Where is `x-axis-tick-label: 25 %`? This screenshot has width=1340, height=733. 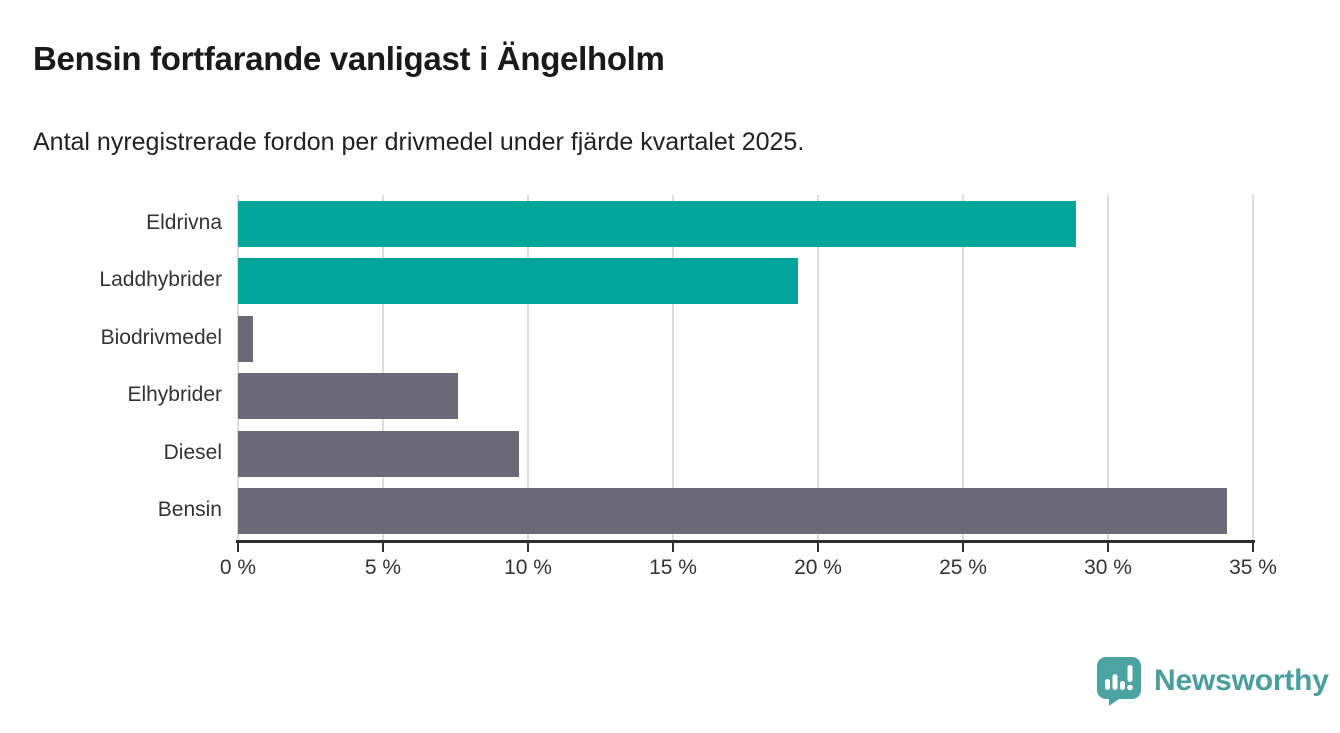 x-axis-tick-label: 25 % is located at coordinates (963, 567).